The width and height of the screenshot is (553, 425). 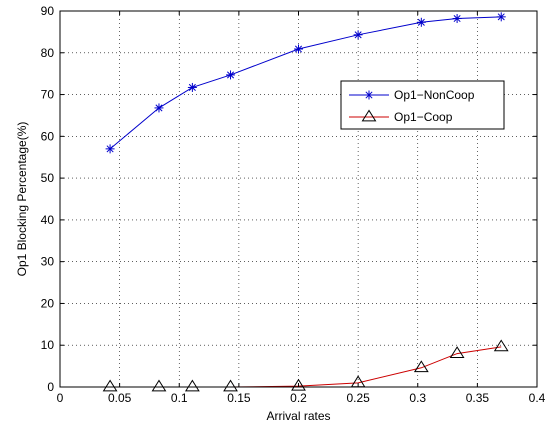 I want to click on x-tick-label: 0.4, so click(x=537, y=398).